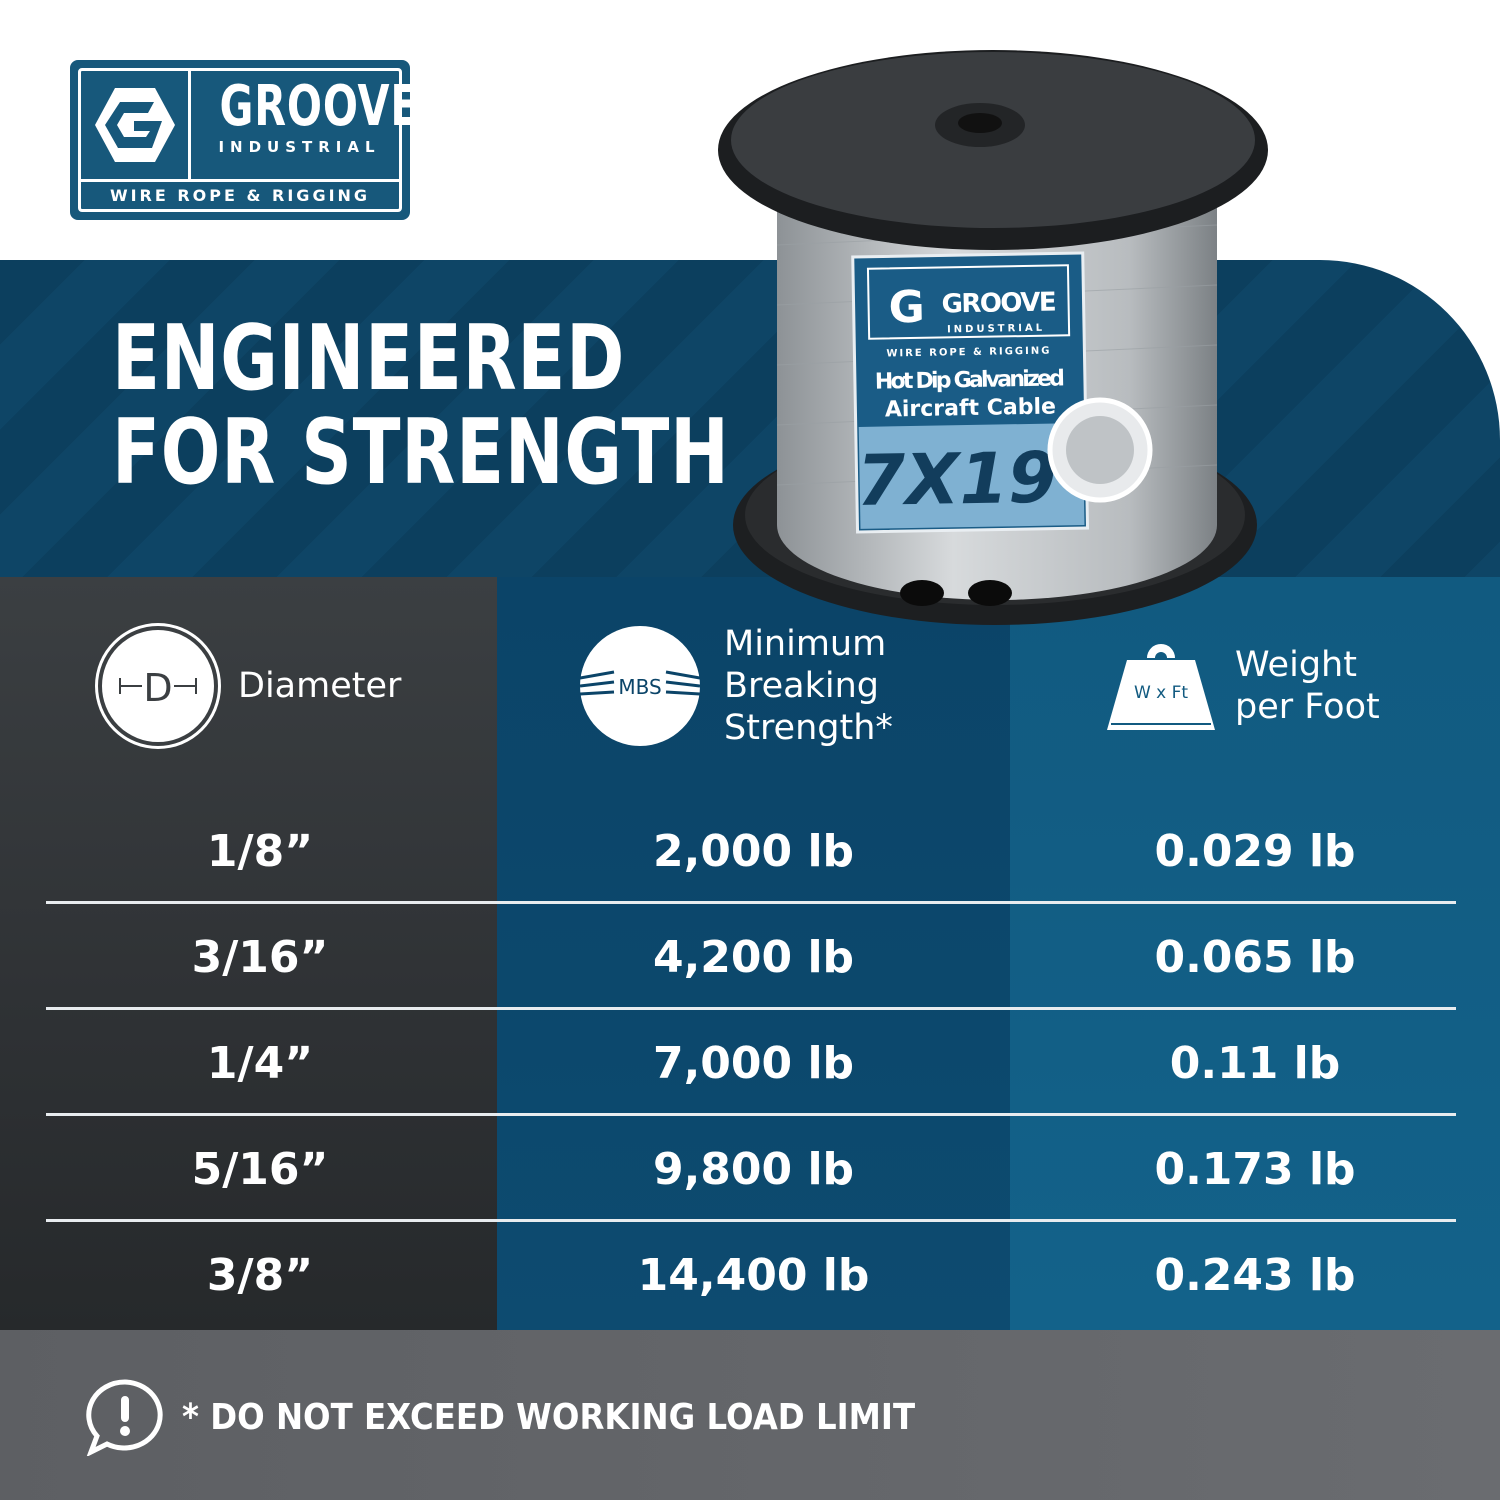 Image resolution: width=1500 pixels, height=1500 pixels. I want to click on weight-icon: W x Ft, so click(1161, 686).